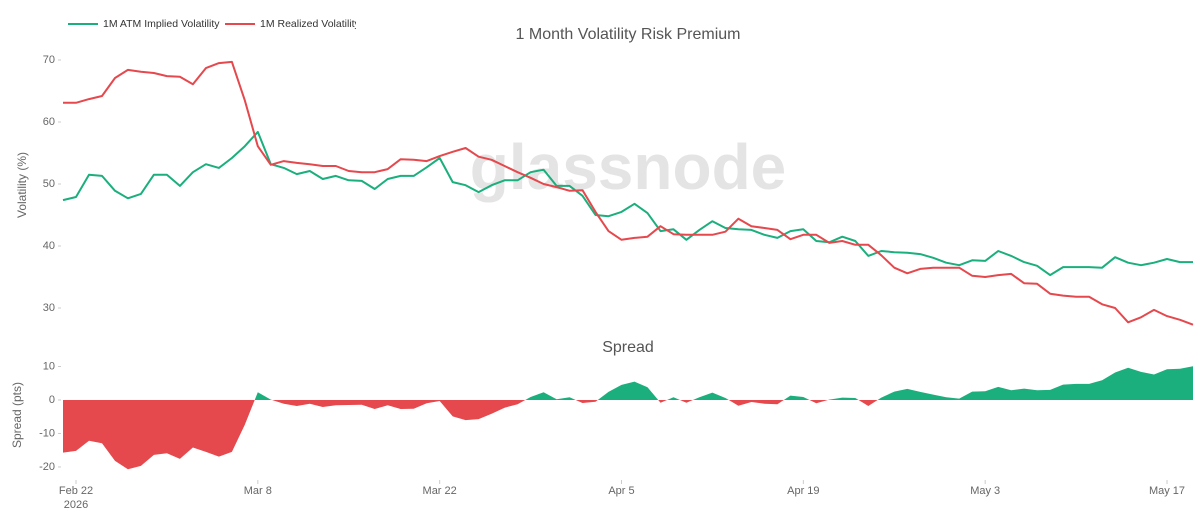 The width and height of the screenshot is (1203, 520). Describe the element at coordinates (621, 491) in the screenshot. I see `x-tick-label: Apr 5` at that location.